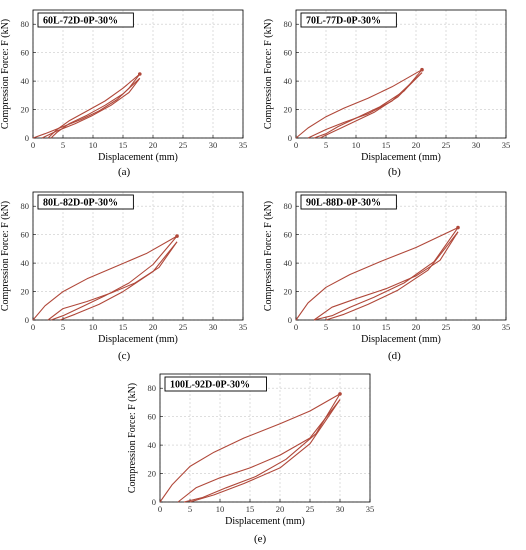  Describe the element at coordinates (394, 356) in the screenshot. I see `panel-label-d: (d)` at that location.